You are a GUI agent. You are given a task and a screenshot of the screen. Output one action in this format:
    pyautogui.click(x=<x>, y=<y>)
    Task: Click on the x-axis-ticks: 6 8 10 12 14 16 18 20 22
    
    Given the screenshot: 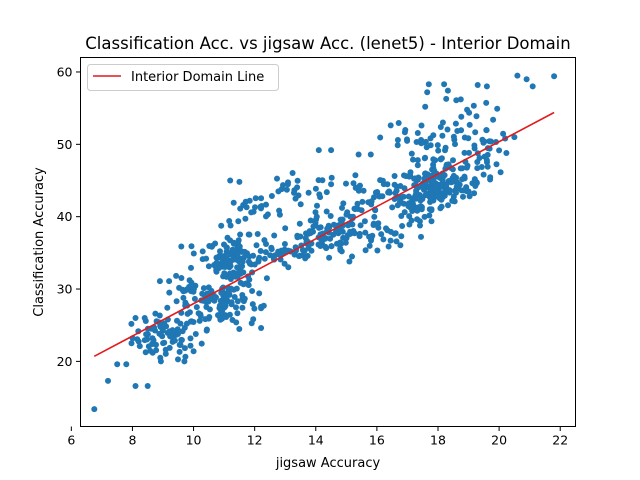 What is the action you would take?
    pyautogui.click(x=317, y=437)
    